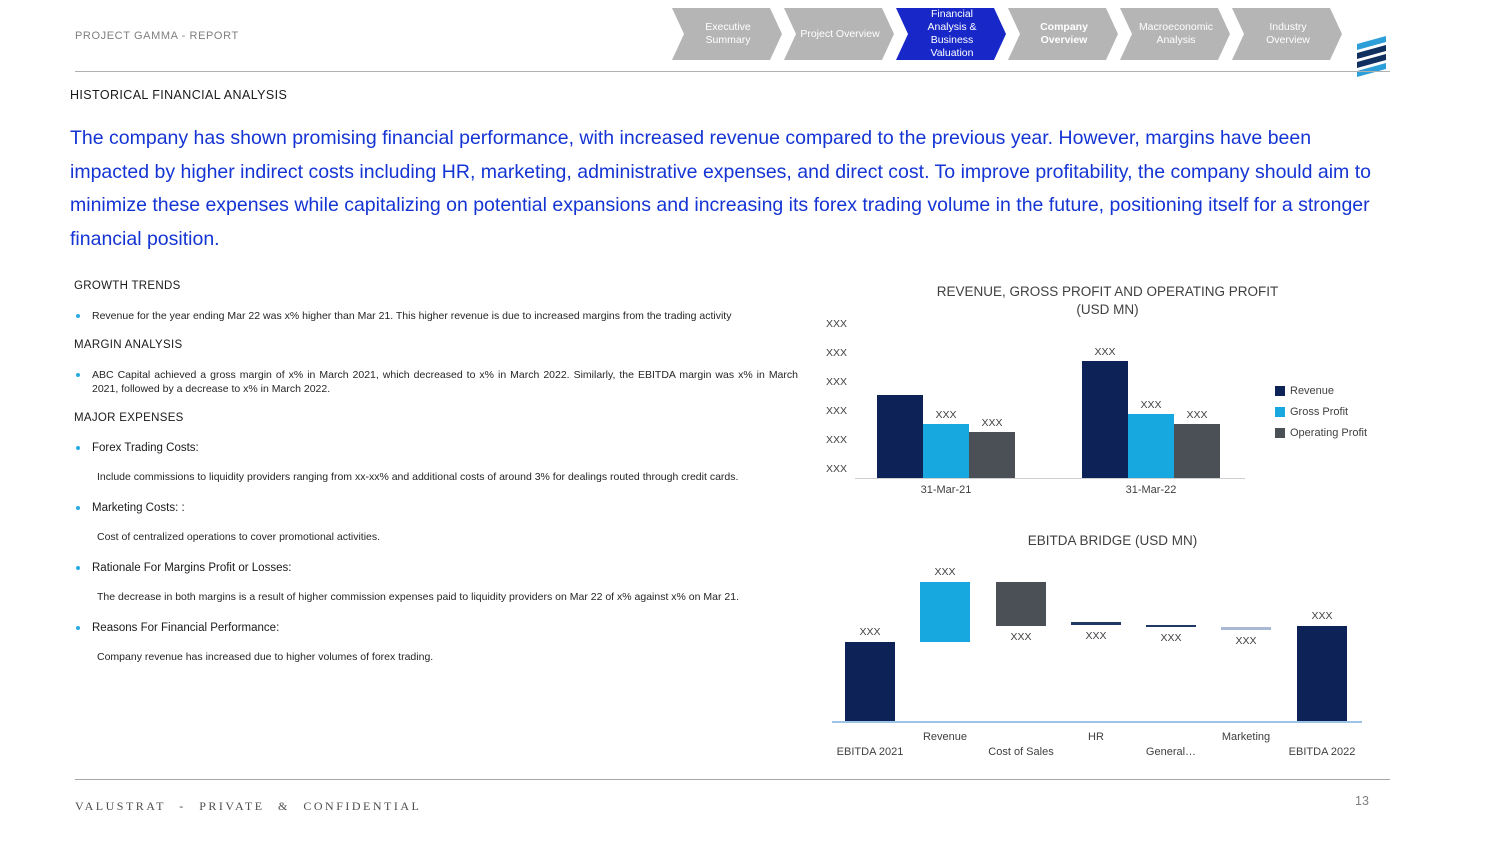 The image size is (1500, 844). I want to click on section-heading: GROWTH TRENDS, so click(127, 286).